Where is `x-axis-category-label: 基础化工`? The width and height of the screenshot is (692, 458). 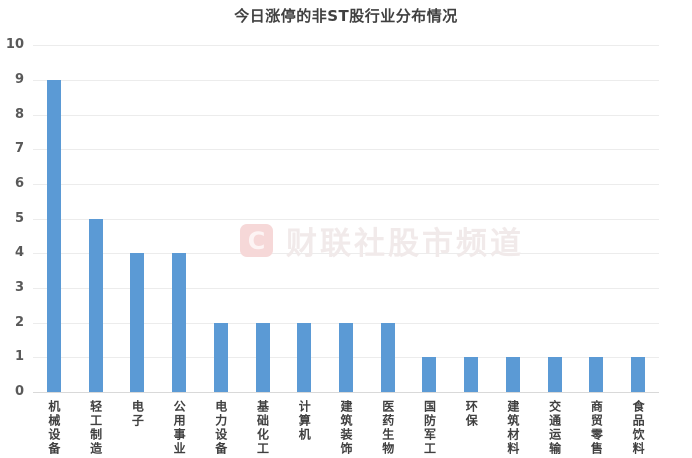
x-axis-category-label: 基础化工 is located at coordinates (262, 428).